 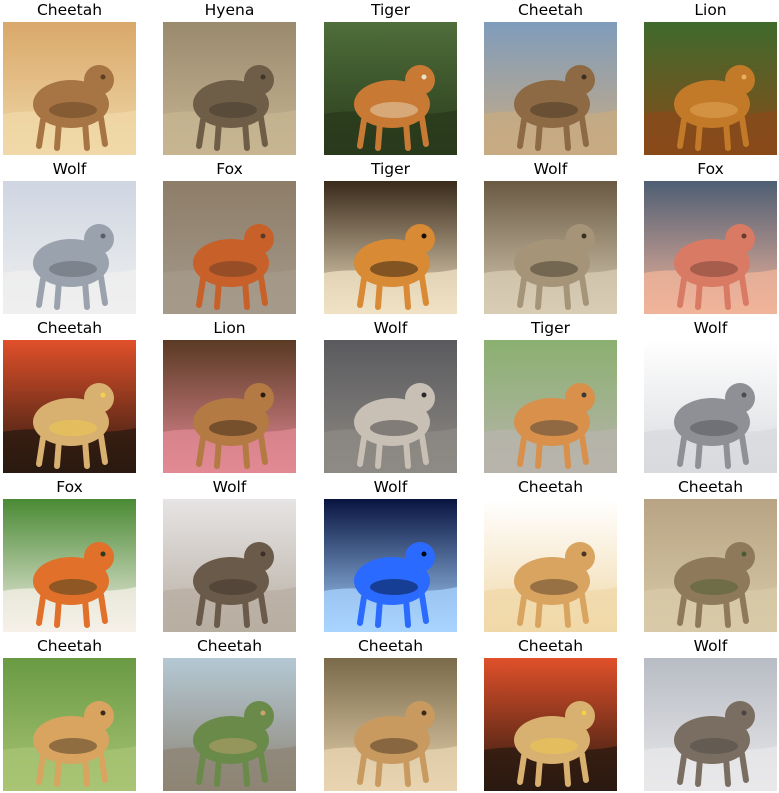 I want to click on photo-tiger-walking-on-road, so click(x=550, y=406).